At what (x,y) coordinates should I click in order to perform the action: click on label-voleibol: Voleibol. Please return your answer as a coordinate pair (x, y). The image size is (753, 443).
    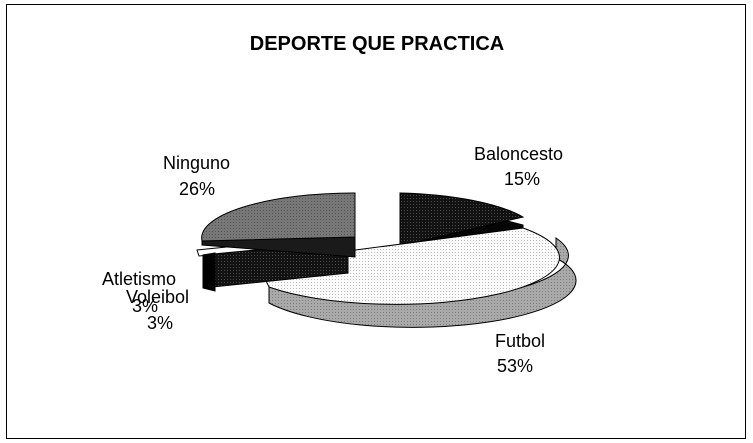
    Looking at the image, I should click on (157, 297).